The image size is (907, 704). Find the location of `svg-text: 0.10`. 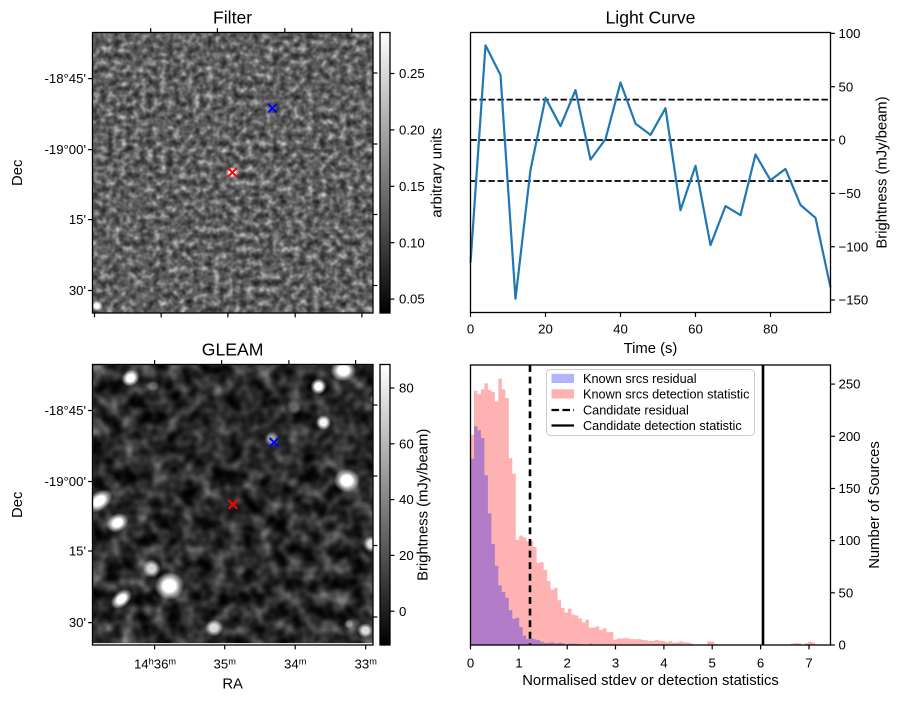

svg-text: 0.10 is located at coordinates (412, 242).